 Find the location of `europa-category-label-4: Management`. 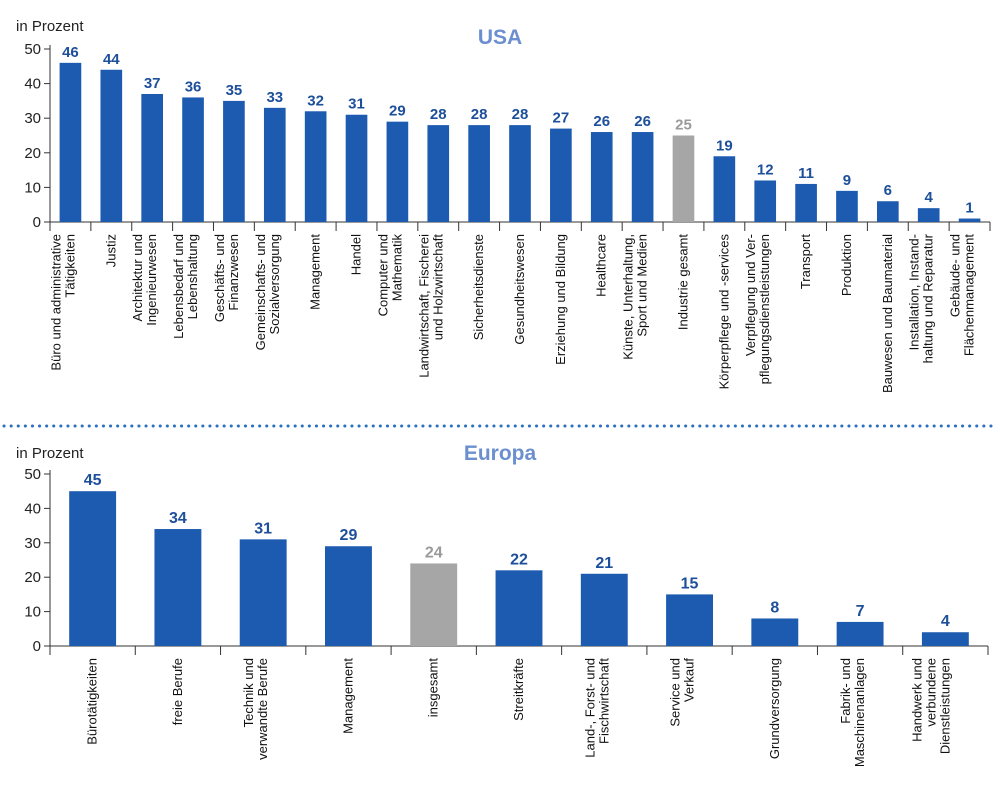

europa-category-label-4: Management is located at coordinates (347, 696).